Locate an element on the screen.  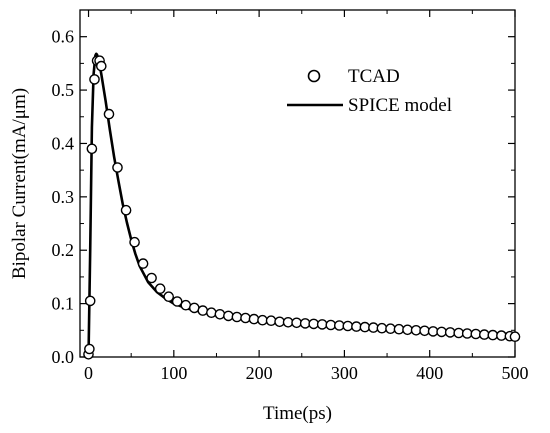
legend-tcad-marker is located at coordinates (314, 76).